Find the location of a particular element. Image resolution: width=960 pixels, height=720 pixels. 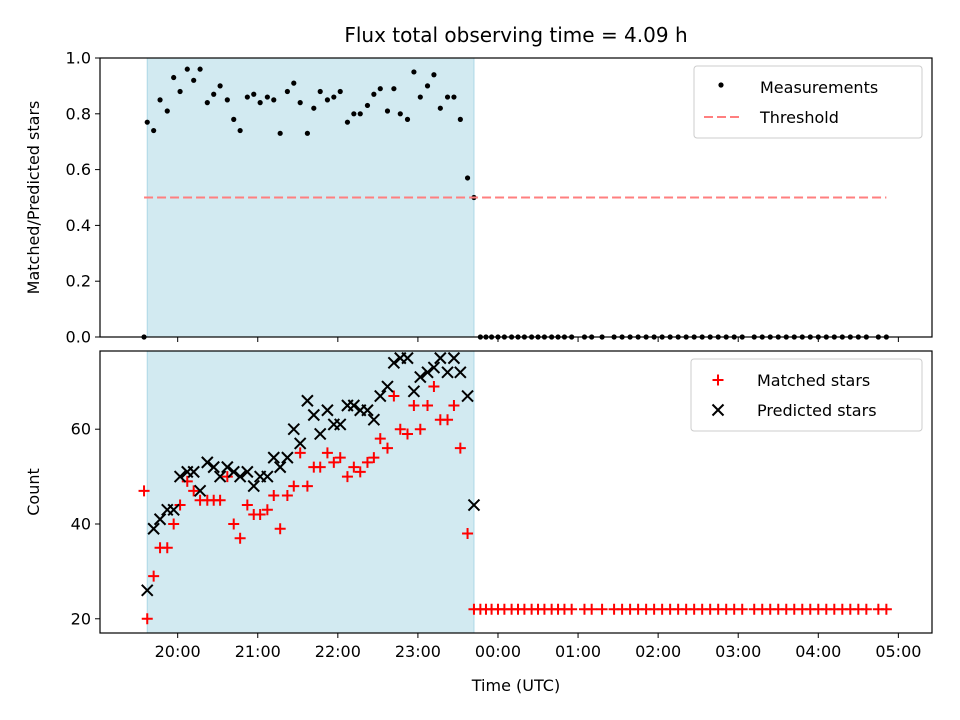

legend-measurements-marker is located at coordinates (721, 85).